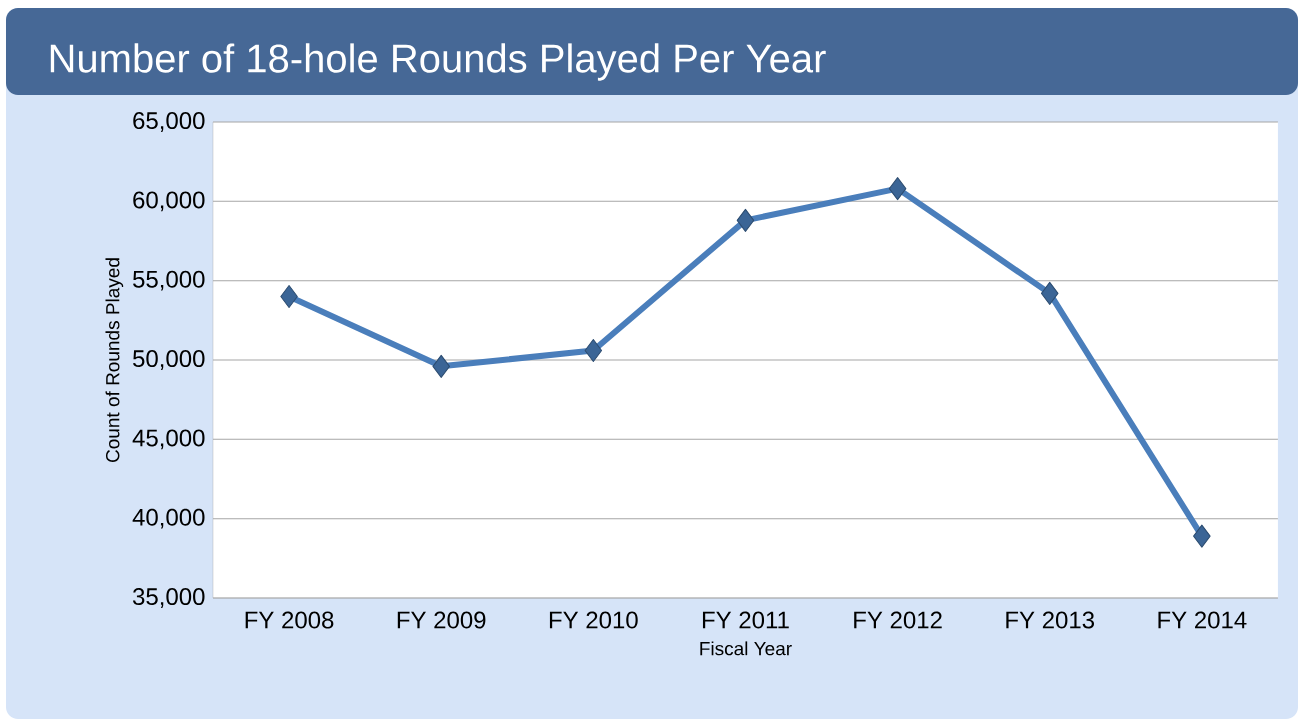 This screenshot has width=1304, height=723. What do you see at coordinates (746, 648) in the screenshot?
I see `x-axis-title: Fiscal Year` at bounding box center [746, 648].